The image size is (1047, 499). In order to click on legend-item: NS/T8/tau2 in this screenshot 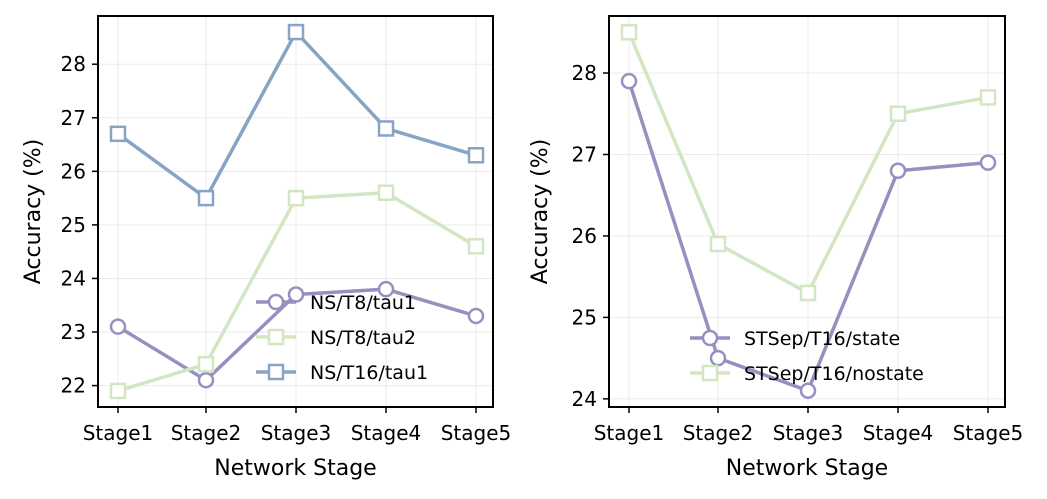, I will do `click(336, 338)`.